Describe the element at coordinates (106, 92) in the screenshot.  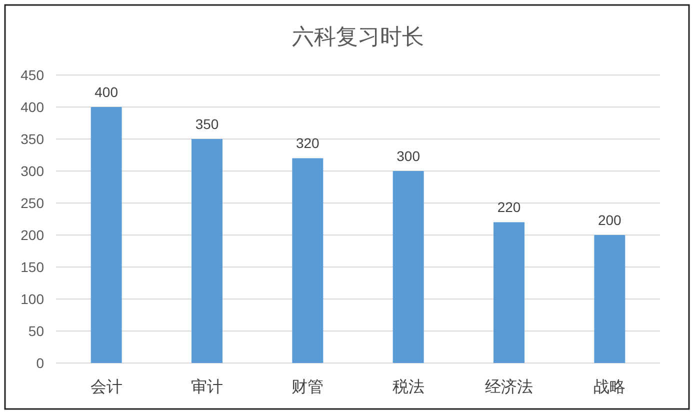
I see `data-label: 400` at that location.